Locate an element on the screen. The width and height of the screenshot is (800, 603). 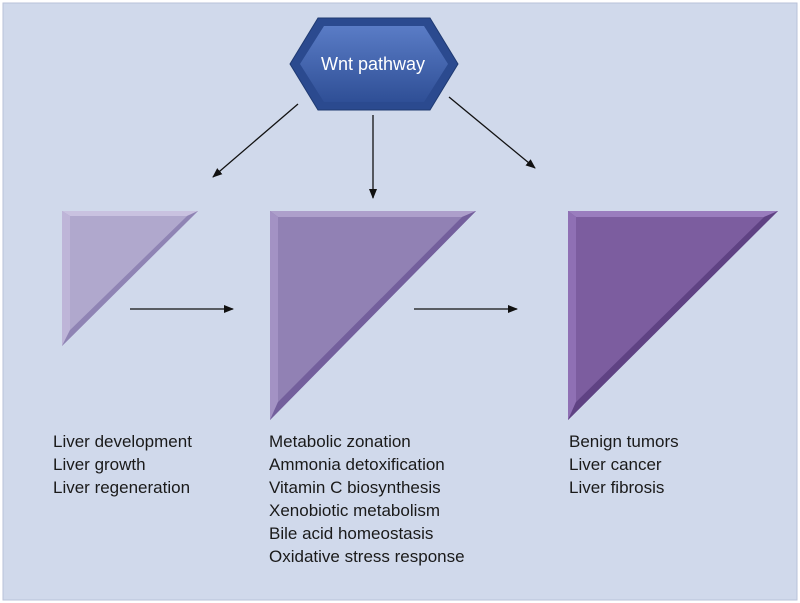
hub-label: Wnt pathway is located at coordinates (373, 63).